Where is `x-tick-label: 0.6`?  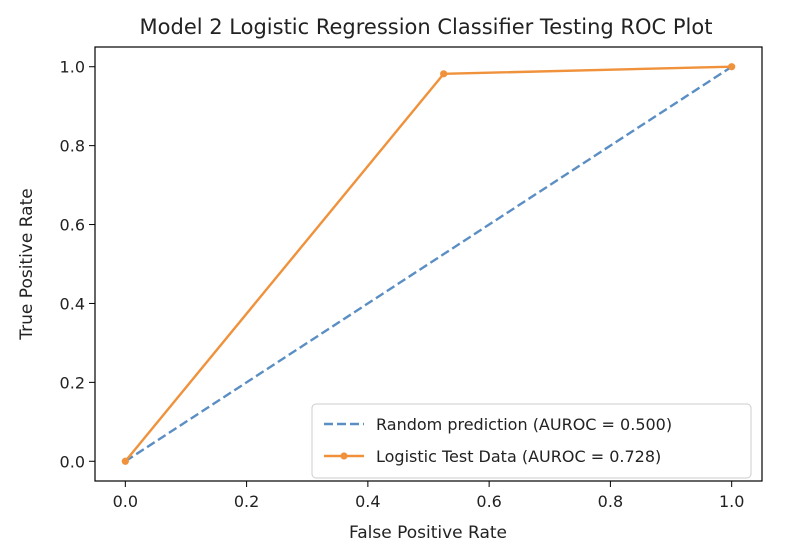 x-tick-label: 0.6 is located at coordinates (488, 501).